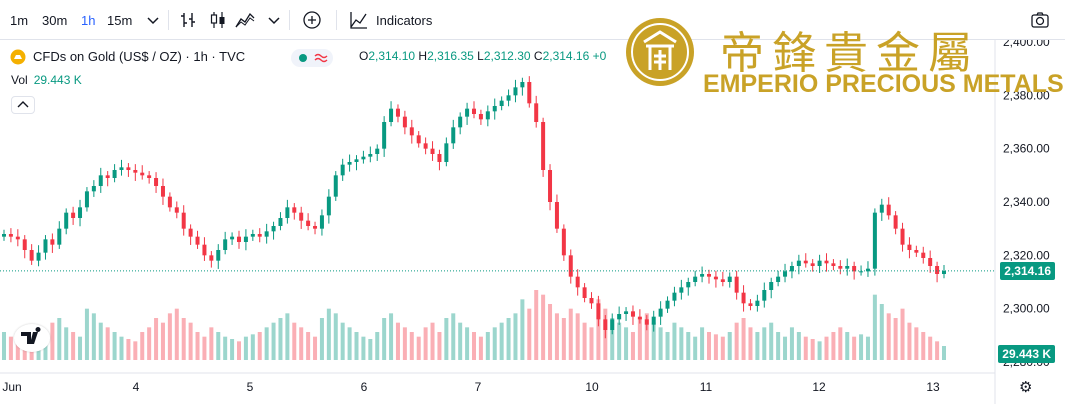 The height and width of the screenshot is (404, 1065). Describe the element at coordinates (18, 57) in the screenshot. I see `gold-symbol-icon` at that location.